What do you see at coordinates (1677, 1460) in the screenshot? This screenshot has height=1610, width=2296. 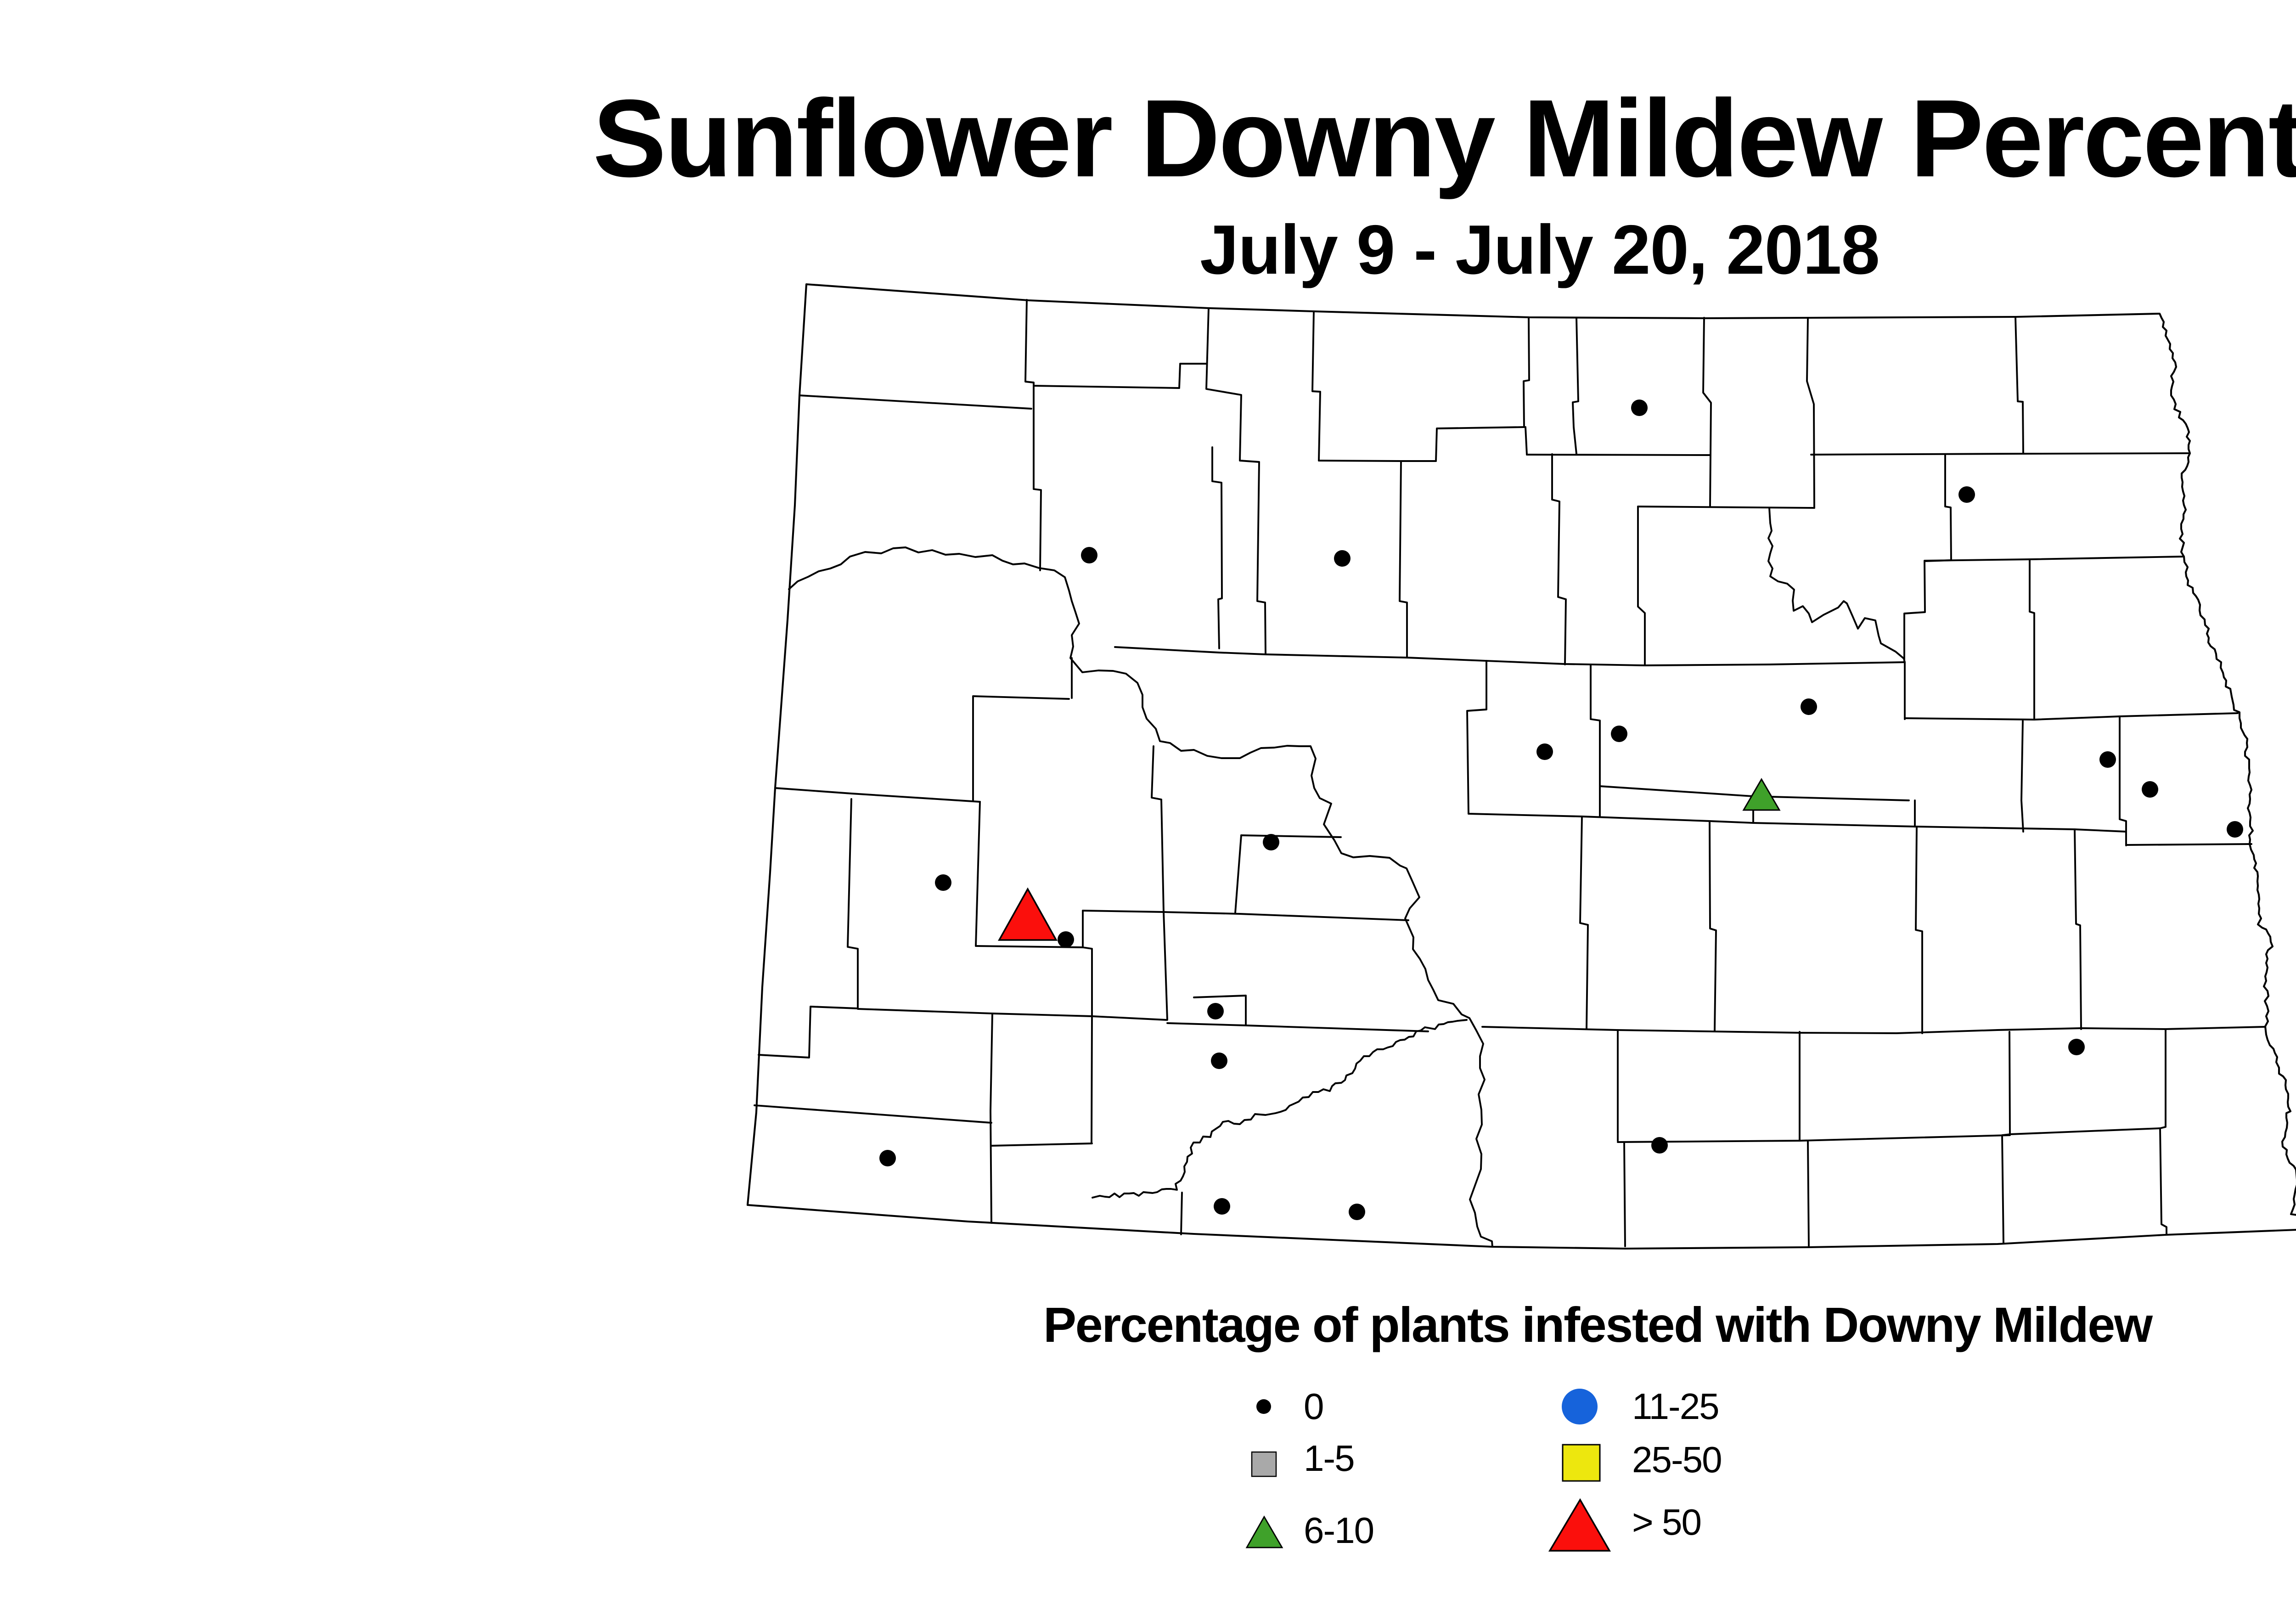 I see `svg-text: 25-50` at bounding box center [1677, 1460].